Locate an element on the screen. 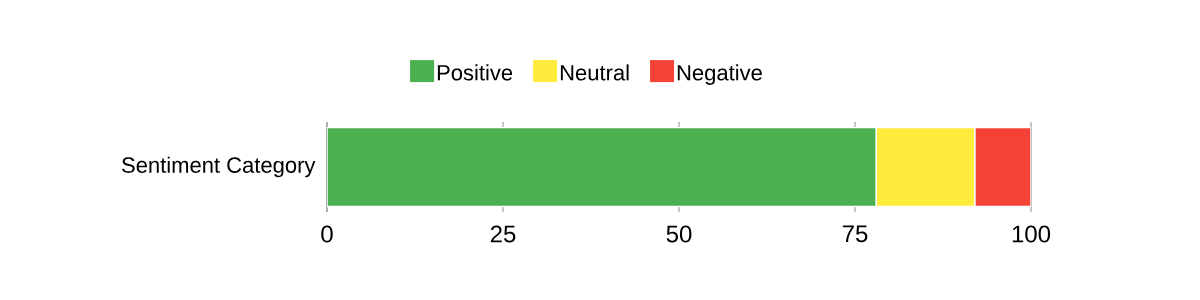  x-tick-label: 50 is located at coordinates (679, 234).